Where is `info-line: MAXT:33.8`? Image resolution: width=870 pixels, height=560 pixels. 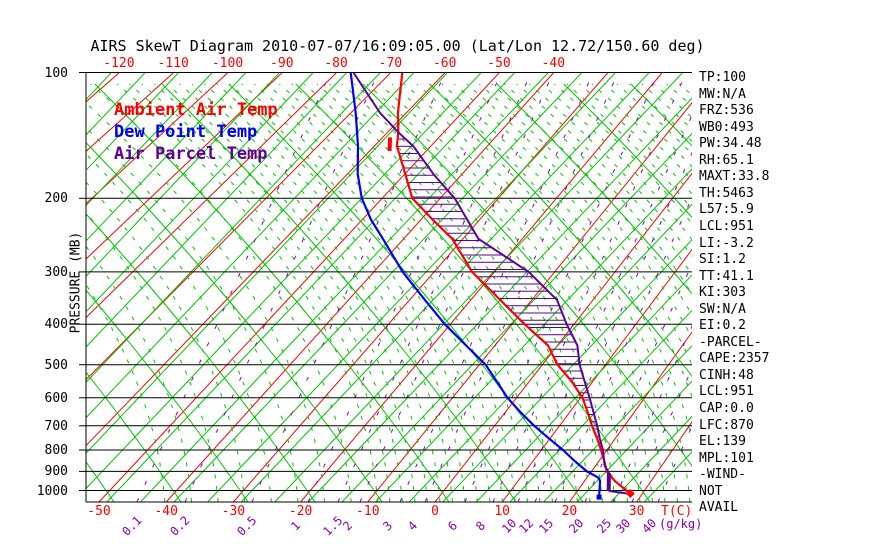 info-line: MAXT:33.8 is located at coordinates (734, 177).